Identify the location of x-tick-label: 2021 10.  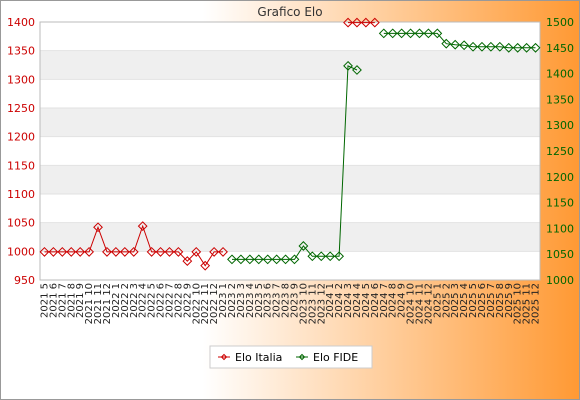
(89, 303).